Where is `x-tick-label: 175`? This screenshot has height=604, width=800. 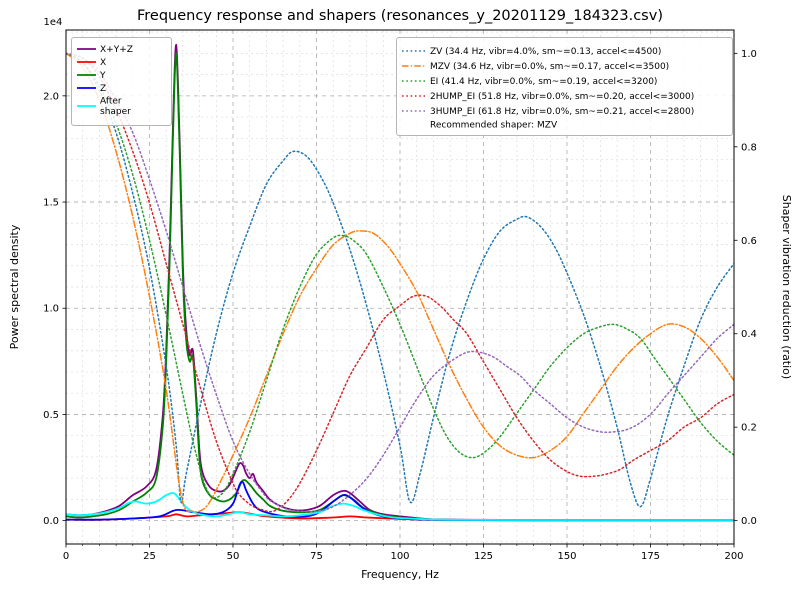 x-tick-label: 175 is located at coordinates (650, 556).